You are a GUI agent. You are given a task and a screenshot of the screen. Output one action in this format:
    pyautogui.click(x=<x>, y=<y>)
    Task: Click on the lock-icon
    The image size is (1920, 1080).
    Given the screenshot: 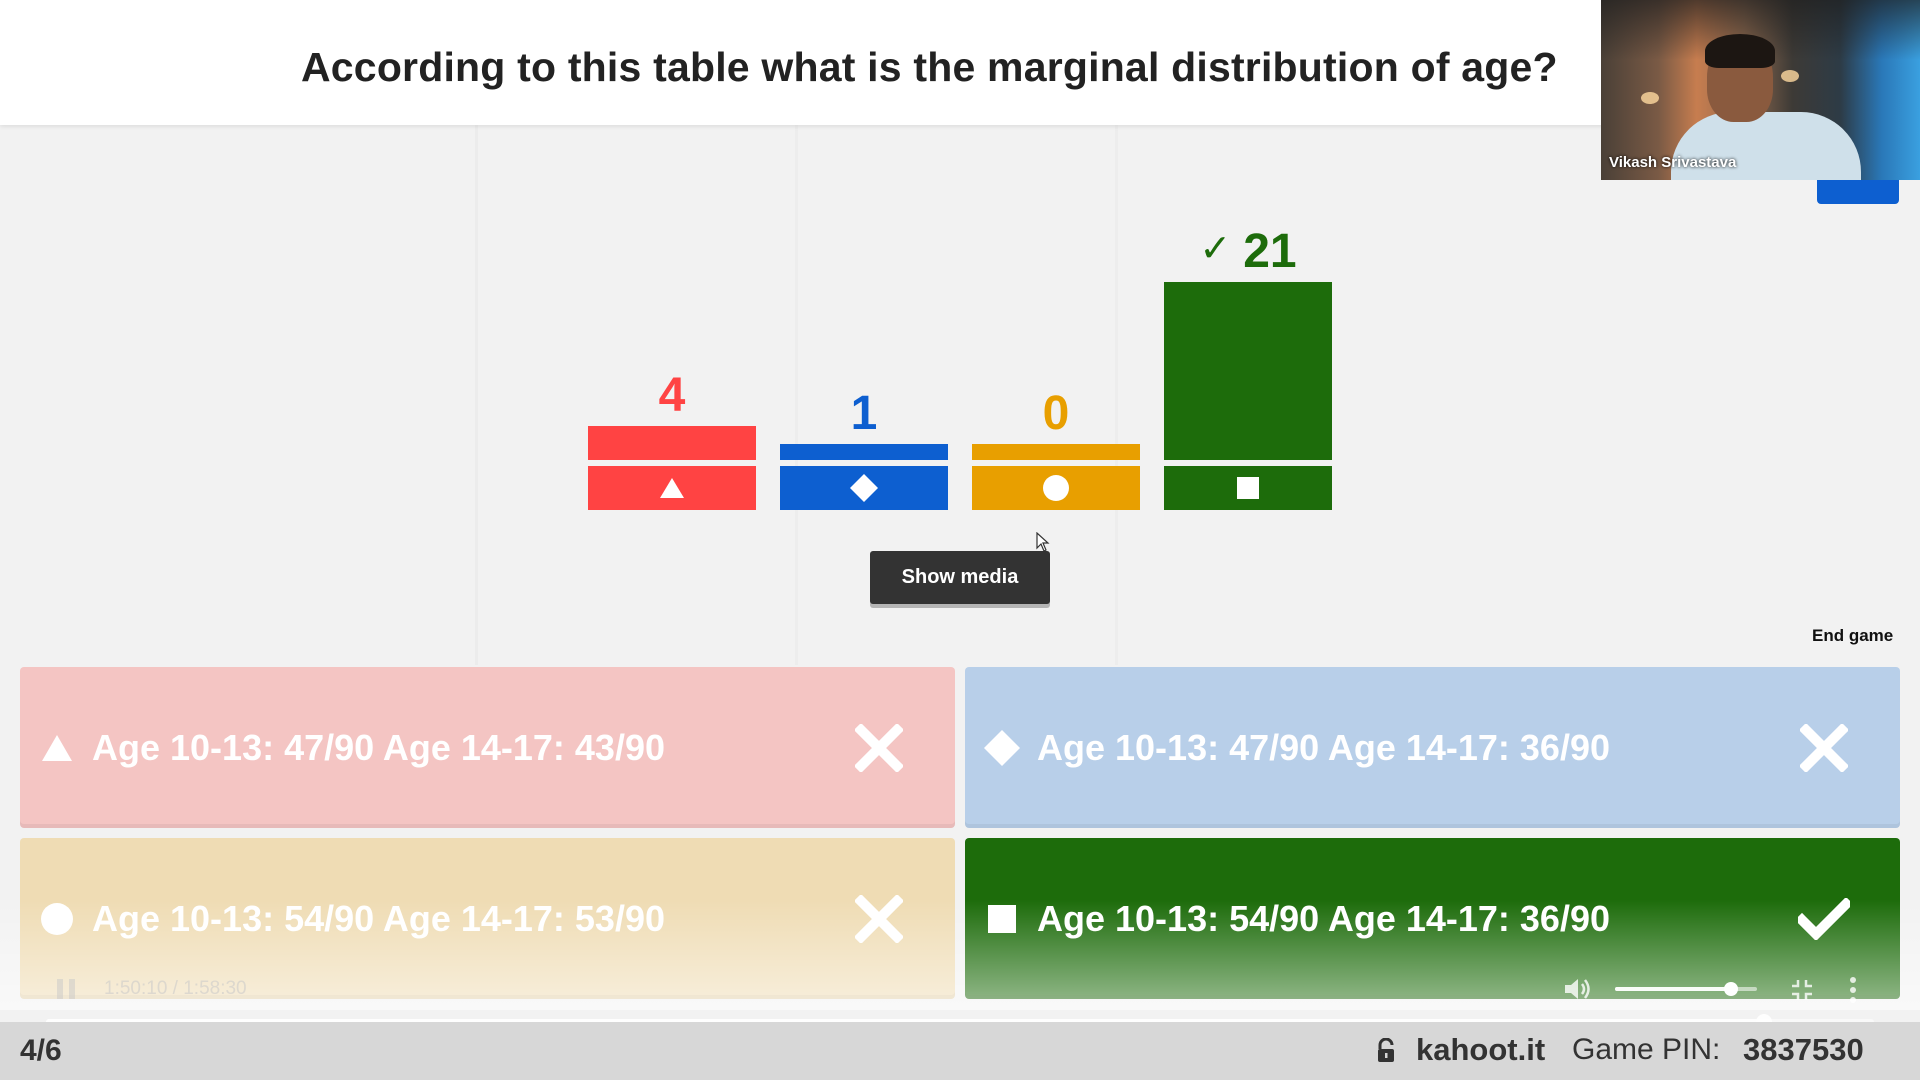 What is the action you would take?
    pyautogui.click(x=1386, y=1050)
    